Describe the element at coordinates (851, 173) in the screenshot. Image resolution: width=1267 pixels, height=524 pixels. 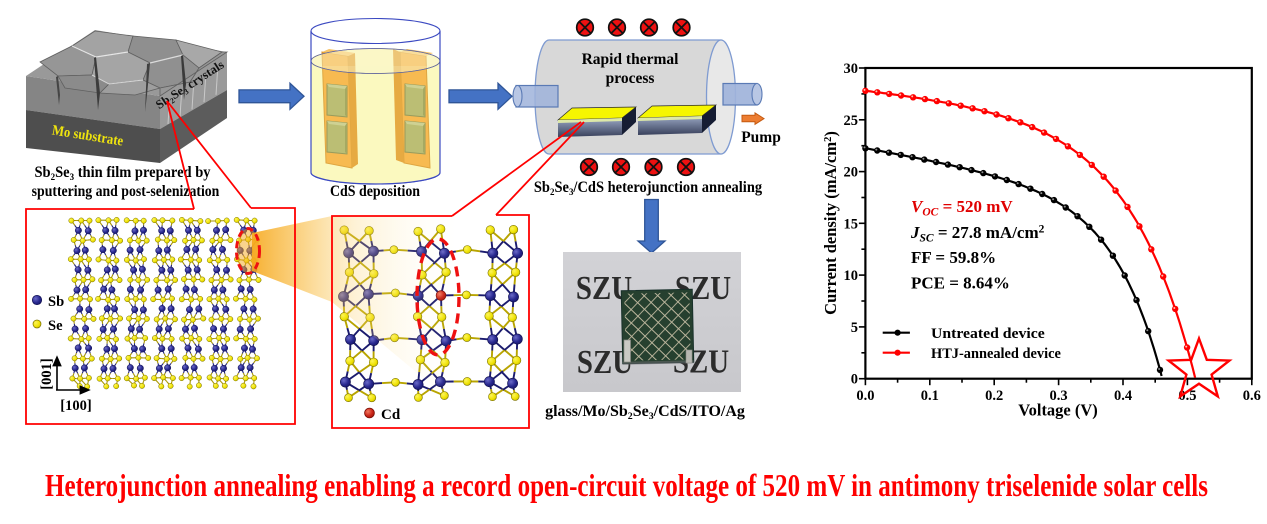
I see `svg-text: 20` at that location.